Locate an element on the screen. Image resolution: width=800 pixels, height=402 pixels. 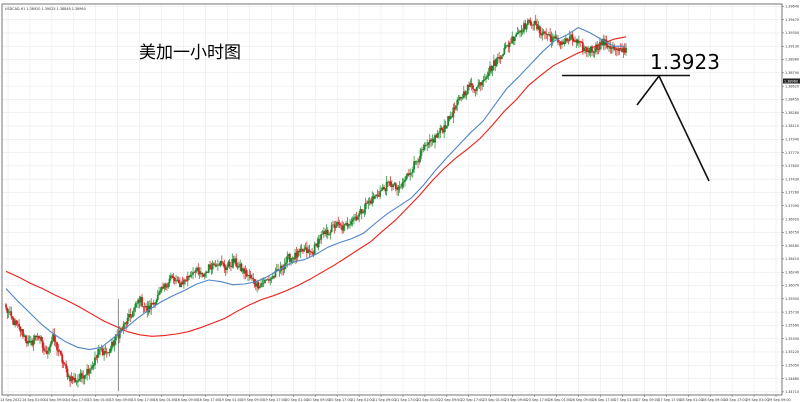
x-tick-label: 28 Sep 01:00 is located at coordinates (691, 400).